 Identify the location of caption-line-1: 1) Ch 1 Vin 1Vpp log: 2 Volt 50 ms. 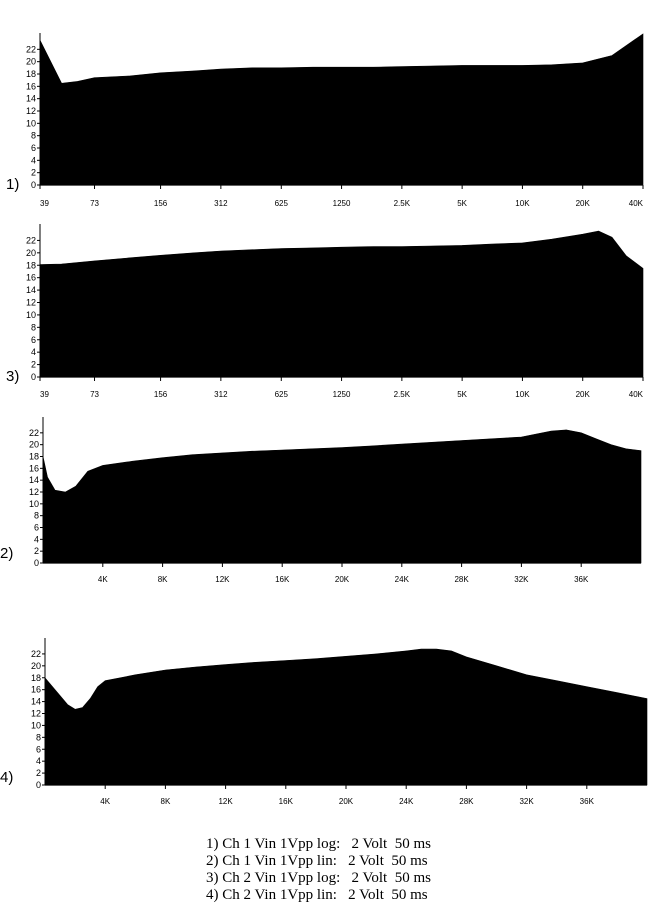
(318, 844).